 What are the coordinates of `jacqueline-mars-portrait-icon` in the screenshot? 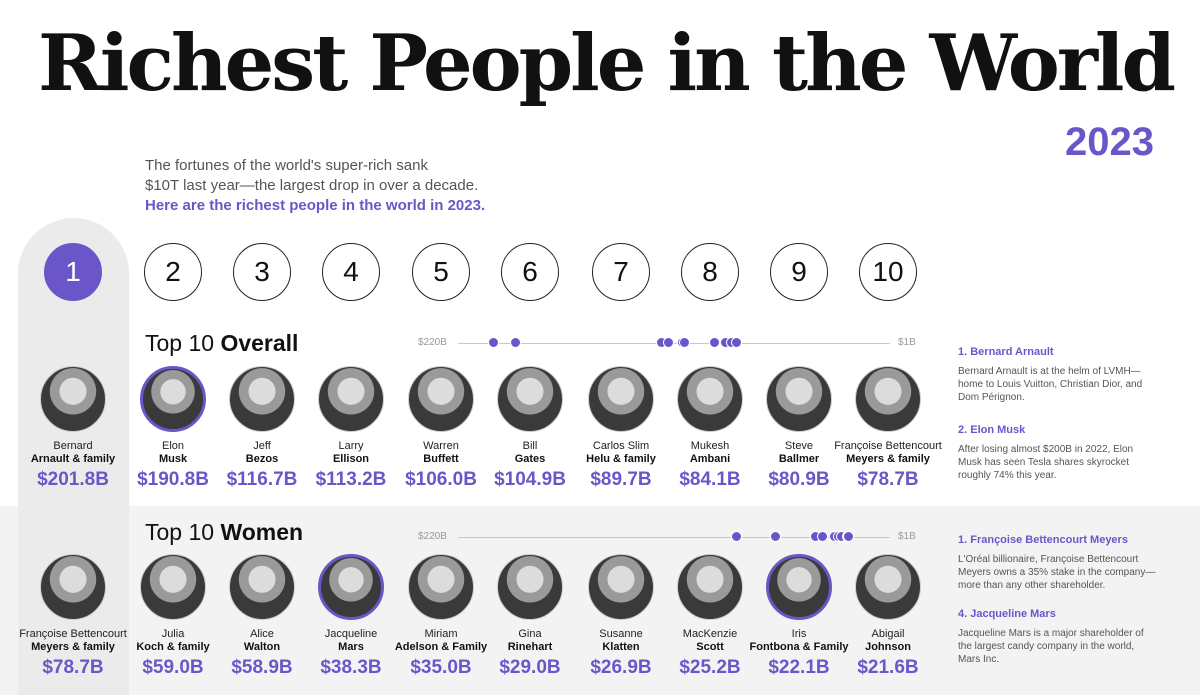 It's located at (351, 587).